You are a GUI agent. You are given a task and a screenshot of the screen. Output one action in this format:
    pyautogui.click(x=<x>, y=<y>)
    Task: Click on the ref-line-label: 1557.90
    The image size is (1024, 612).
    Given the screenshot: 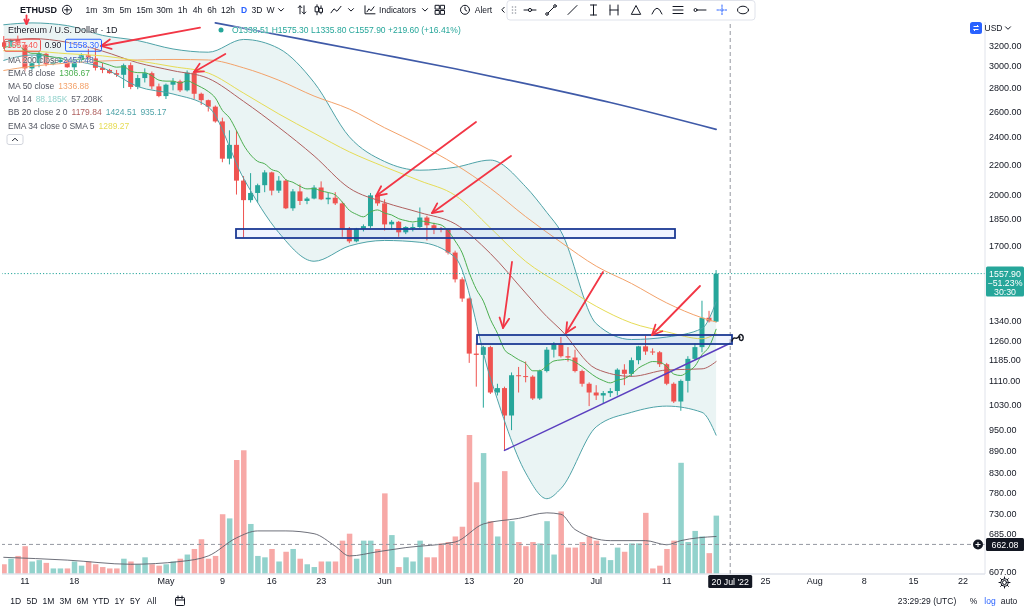 What is the action you would take?
    pyautogui.click(x=1005, y=273)
    